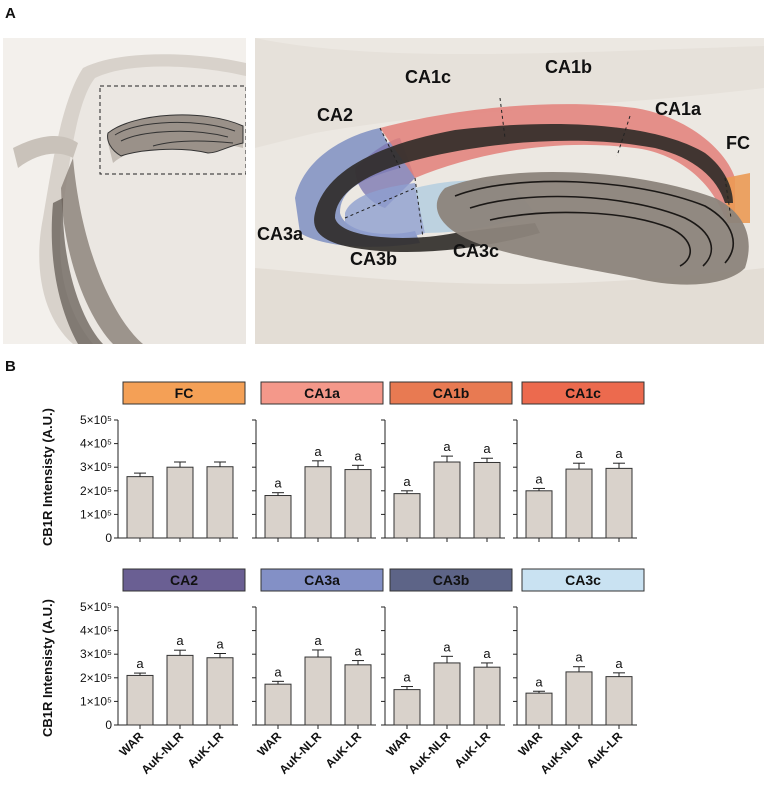 The width and height of the screenshot is (767, 799). I want to click on panel-title-ca3c: CA3c, so click(583, 580).